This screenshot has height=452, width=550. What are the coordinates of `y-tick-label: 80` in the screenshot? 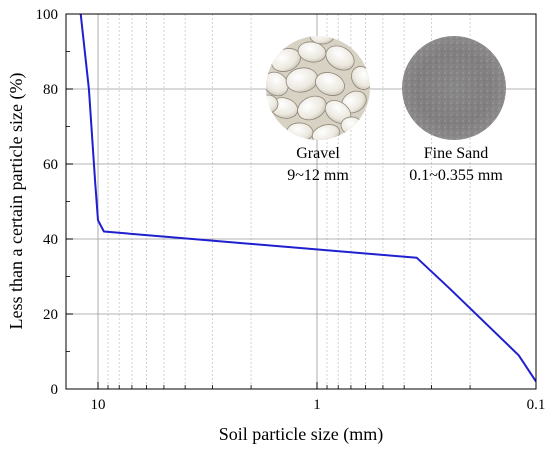 It's located at (50, 90).